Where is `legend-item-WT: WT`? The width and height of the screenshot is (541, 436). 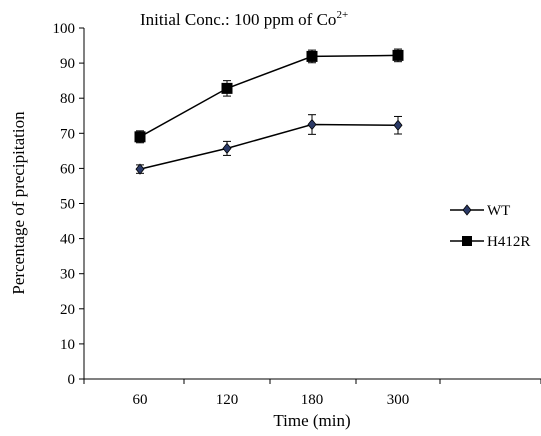 legend-item-WT: WT is located at coordinates (480, 211).